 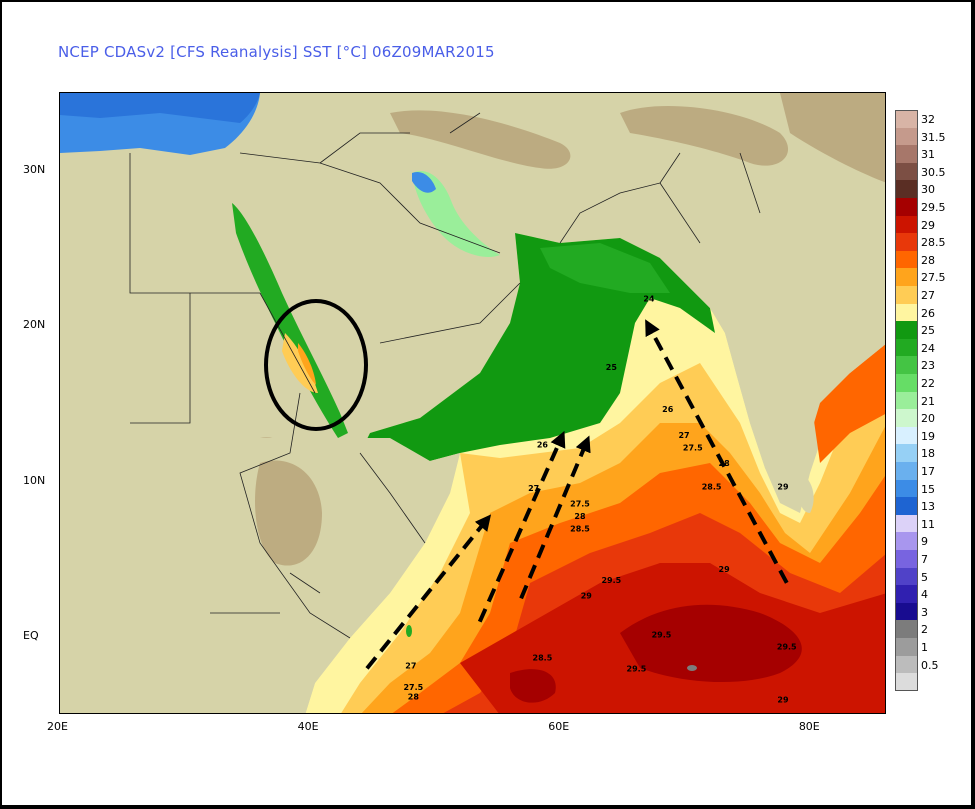 What do you see at coordinates (649, 298) in the screenshot?
I see `contour-label: 24` at bounding box center [649, 298].